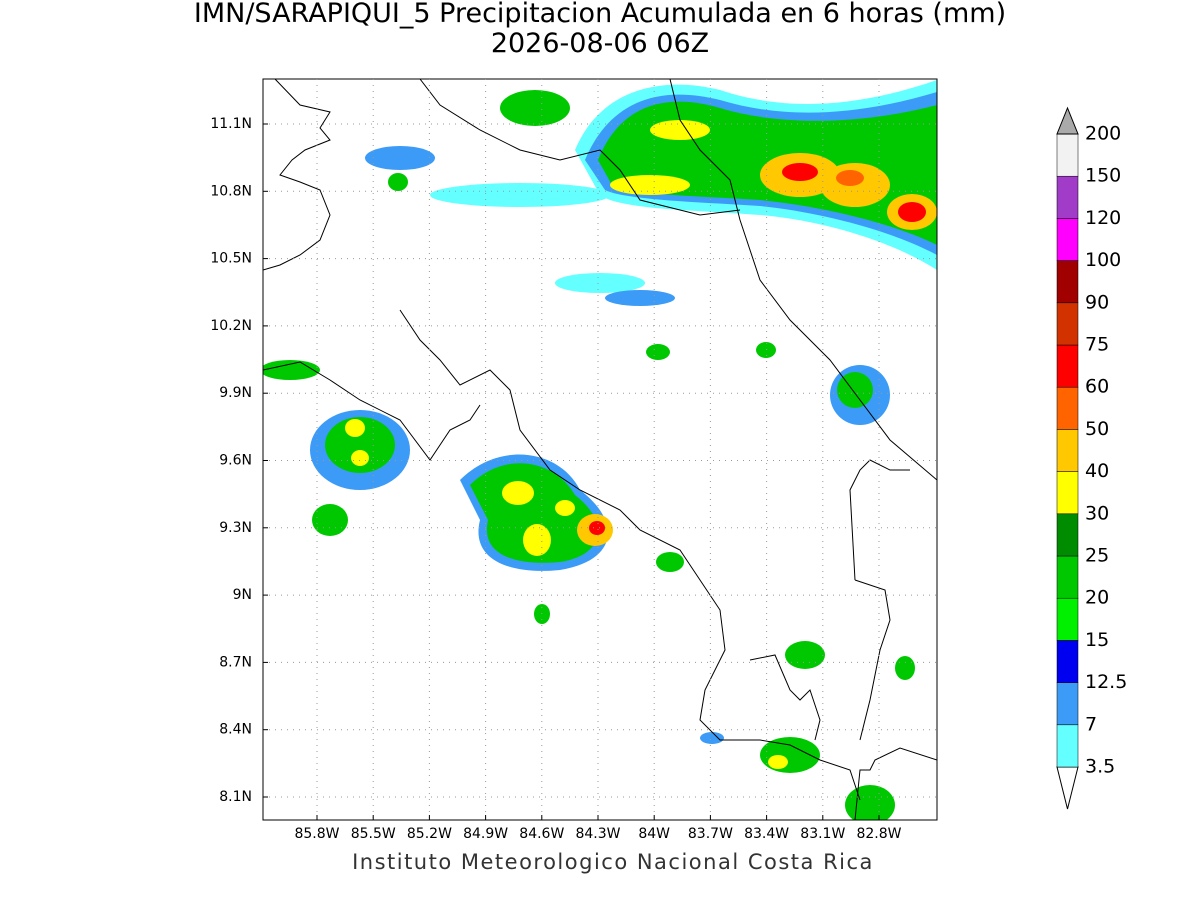  I want to click on y-tick-label: 9.6N, so click(235, 461).